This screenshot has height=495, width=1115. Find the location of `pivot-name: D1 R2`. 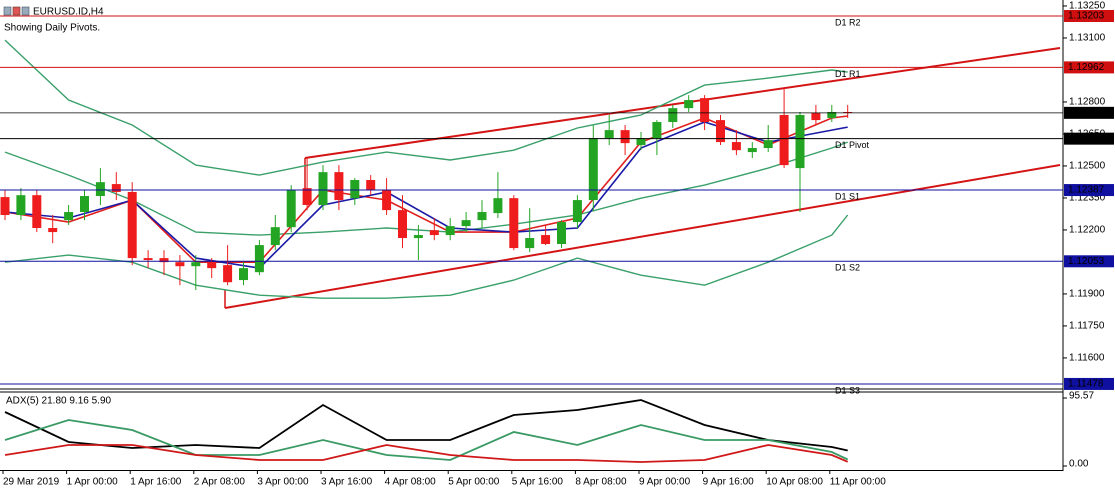

pivot-name: D1 R2 is located at coordinates (848, 22).